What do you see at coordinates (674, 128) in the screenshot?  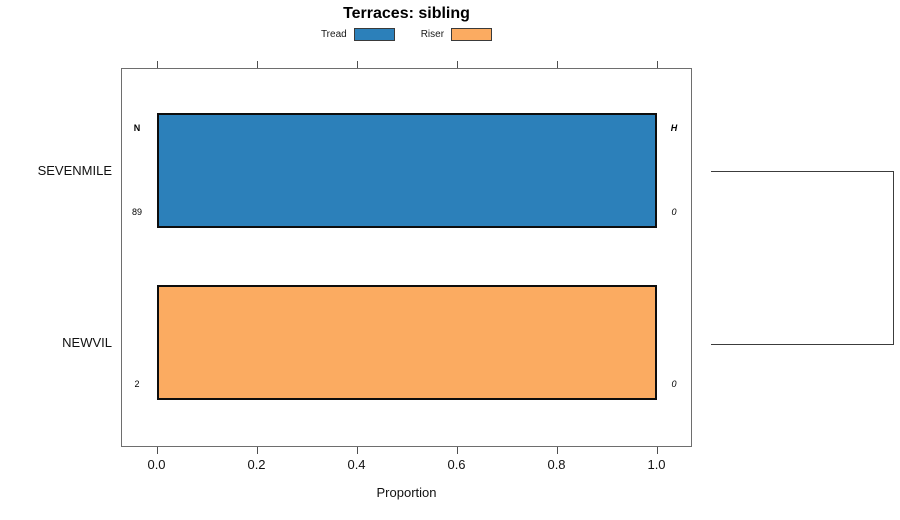 I see `column-header-h: H` at bounding box center [674, 128].